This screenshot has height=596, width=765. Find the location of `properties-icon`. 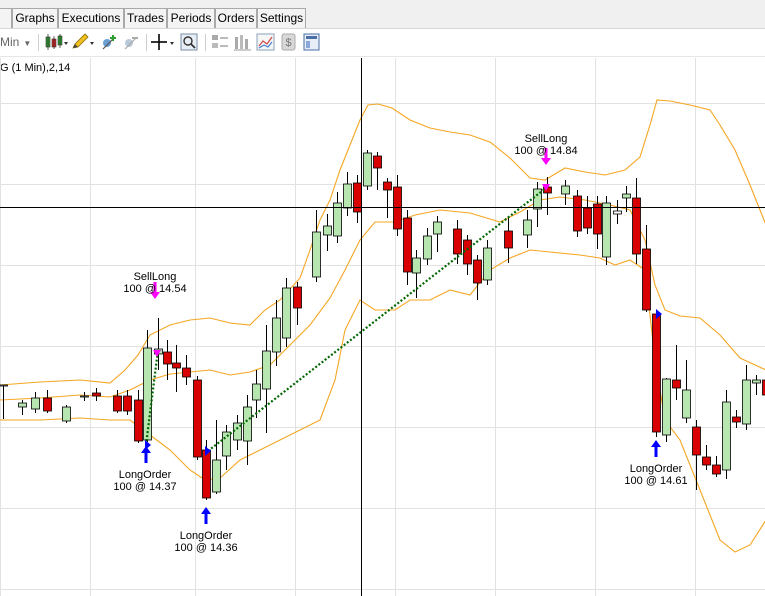

properties-icon is located at coordinates (220, 42).